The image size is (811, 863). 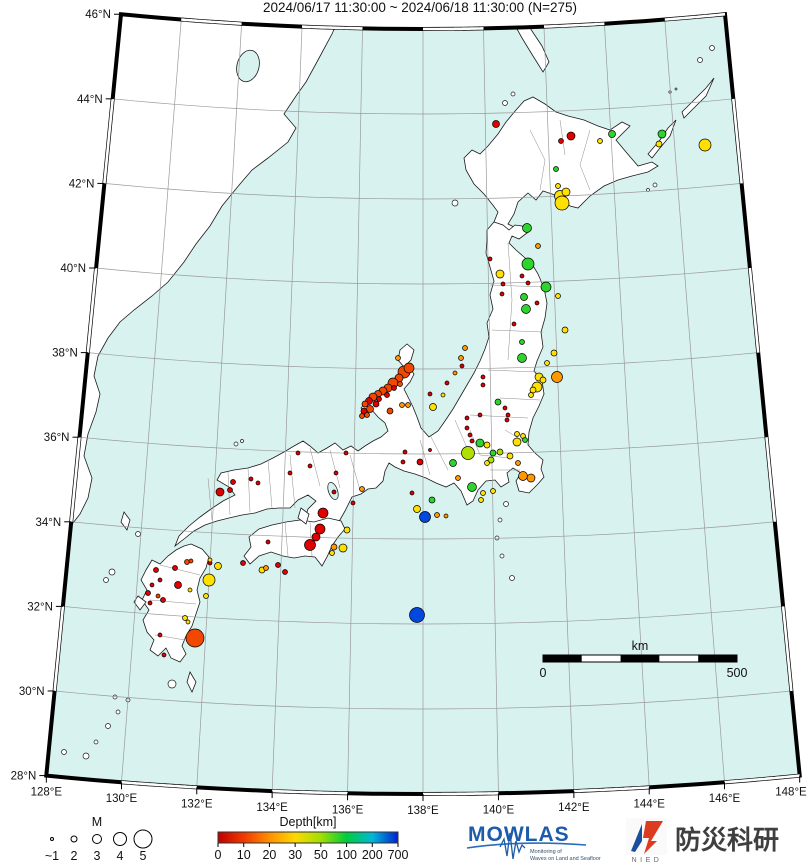 I want to click on mowlas-swoosh, so click(x=526, y=845).